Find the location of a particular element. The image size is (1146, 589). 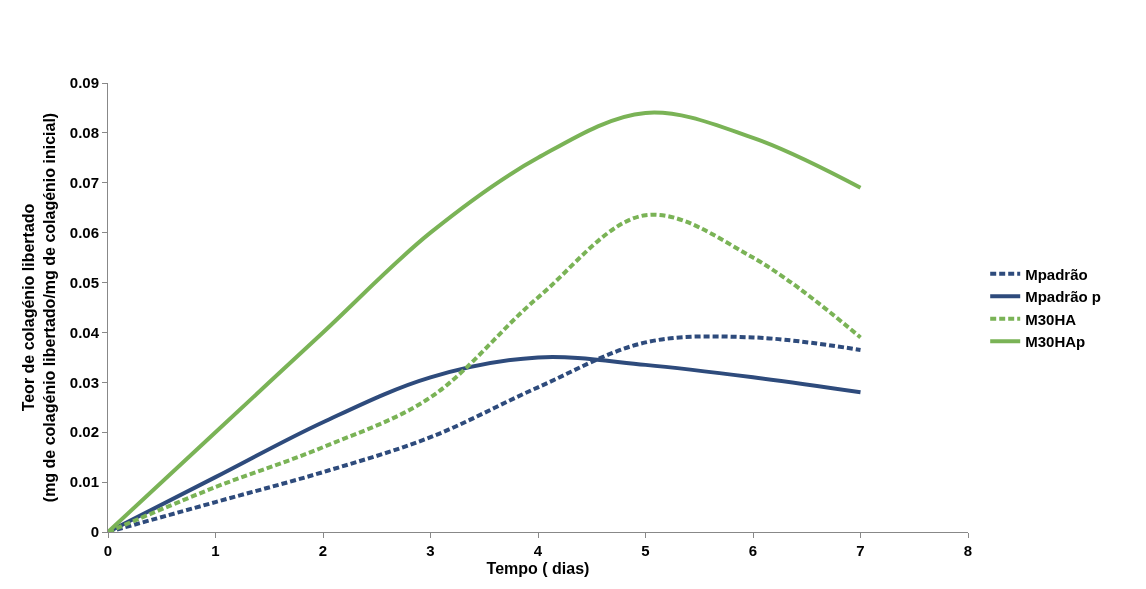

x-tick-label: 6 is located at coordinates (753, 550).